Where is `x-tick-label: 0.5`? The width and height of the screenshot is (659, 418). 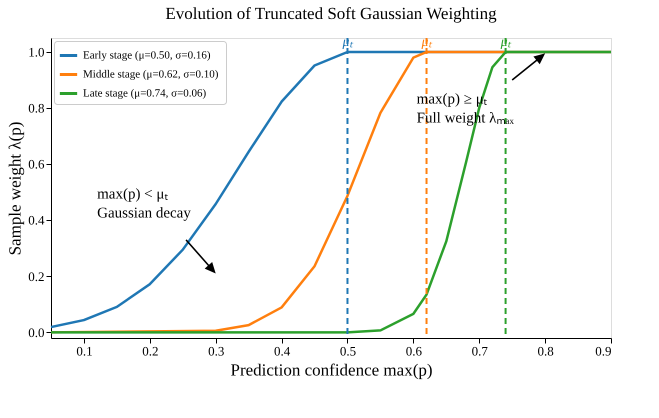
x-tick-label: 0.5 is located at coordinates (348, 351).